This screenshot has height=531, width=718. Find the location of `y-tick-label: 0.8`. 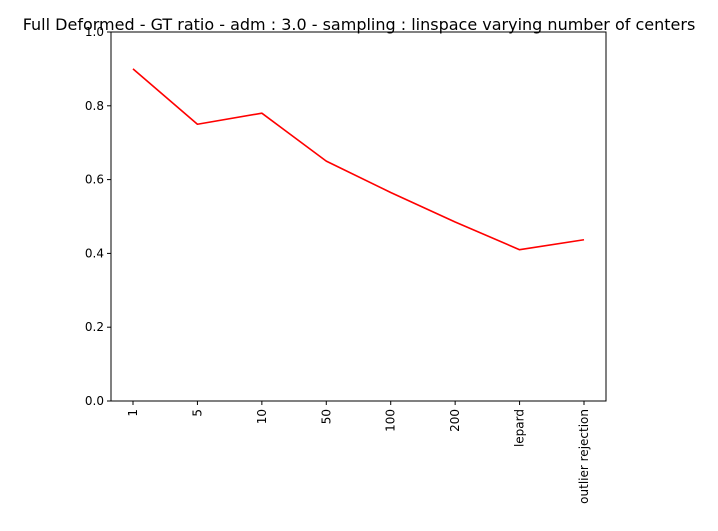

y-tick-label: 0.8 is located at coordinates (94, 106).